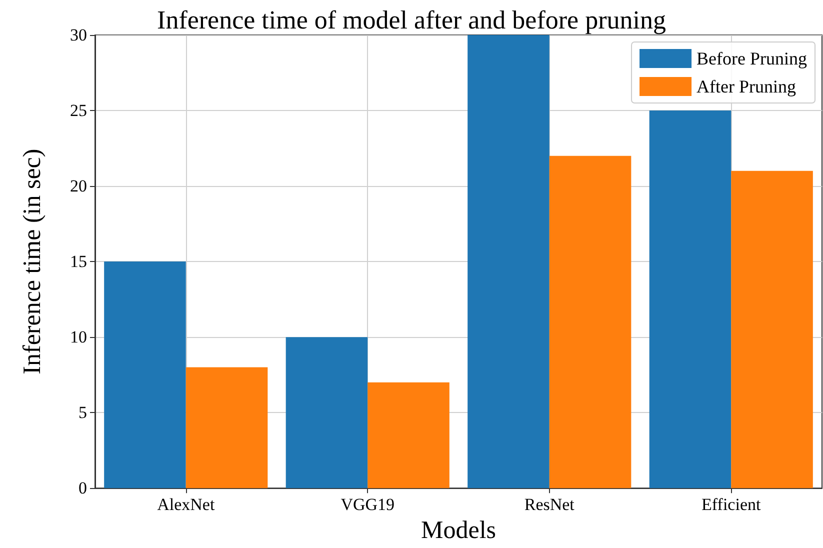 The height and width of the screenshot is (548, 823). Describe the element at coordinates (752, 58) in the screenshot. I see `legend-label: Before Pruning` at that location.